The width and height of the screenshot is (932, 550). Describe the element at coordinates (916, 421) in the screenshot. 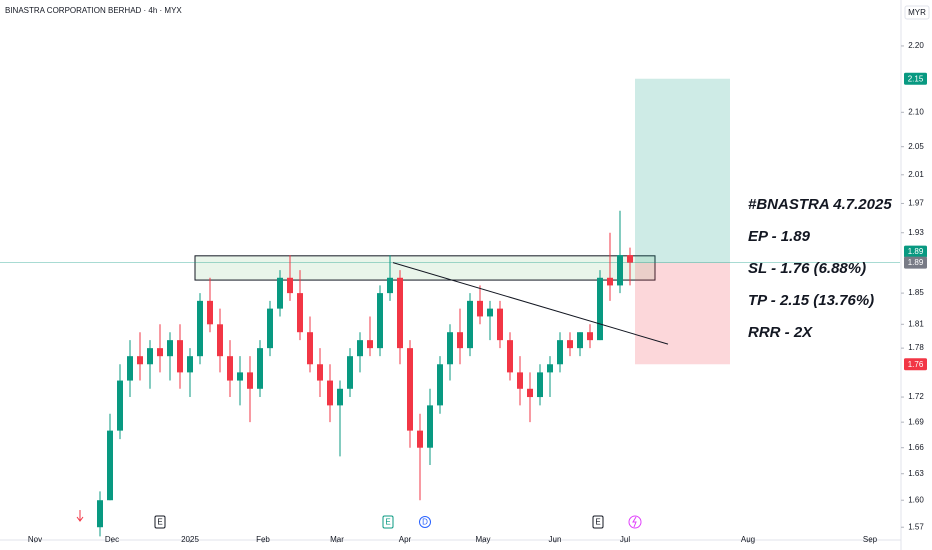

I see `y-tick-label: 1.69` at that location.